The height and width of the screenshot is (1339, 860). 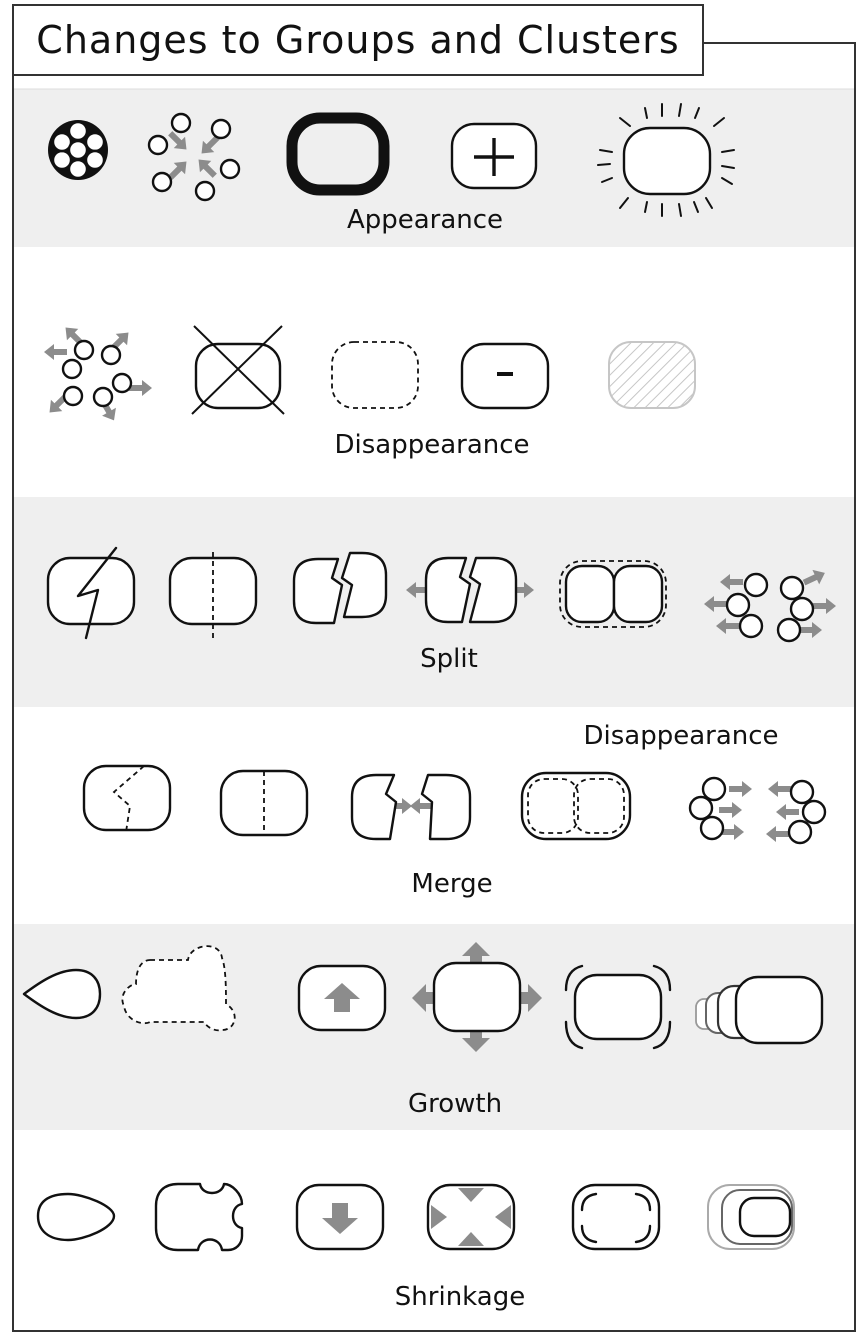 I want to click on stacked-growing-box-icon, so click(x=759, y=1010).